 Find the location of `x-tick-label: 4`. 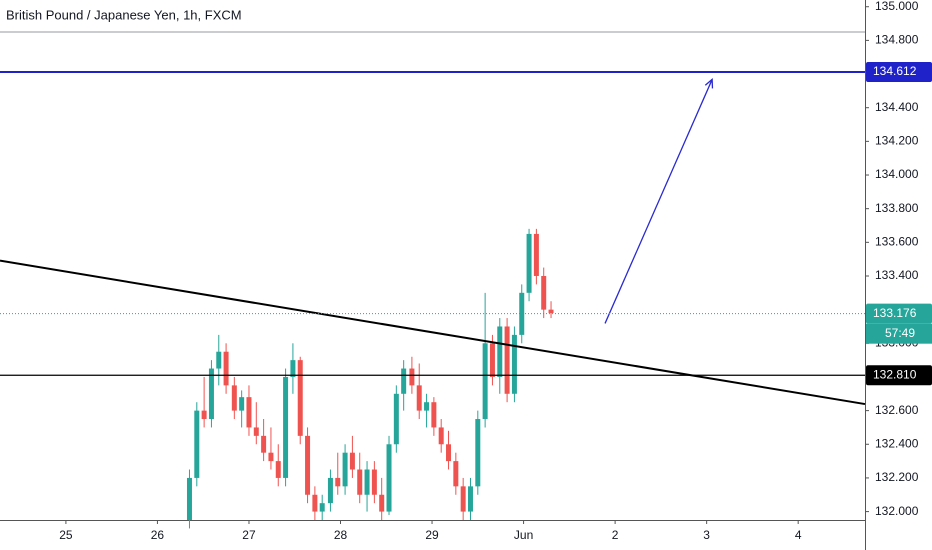

x-tick-label: 4 is located at coordinates (798, 535).